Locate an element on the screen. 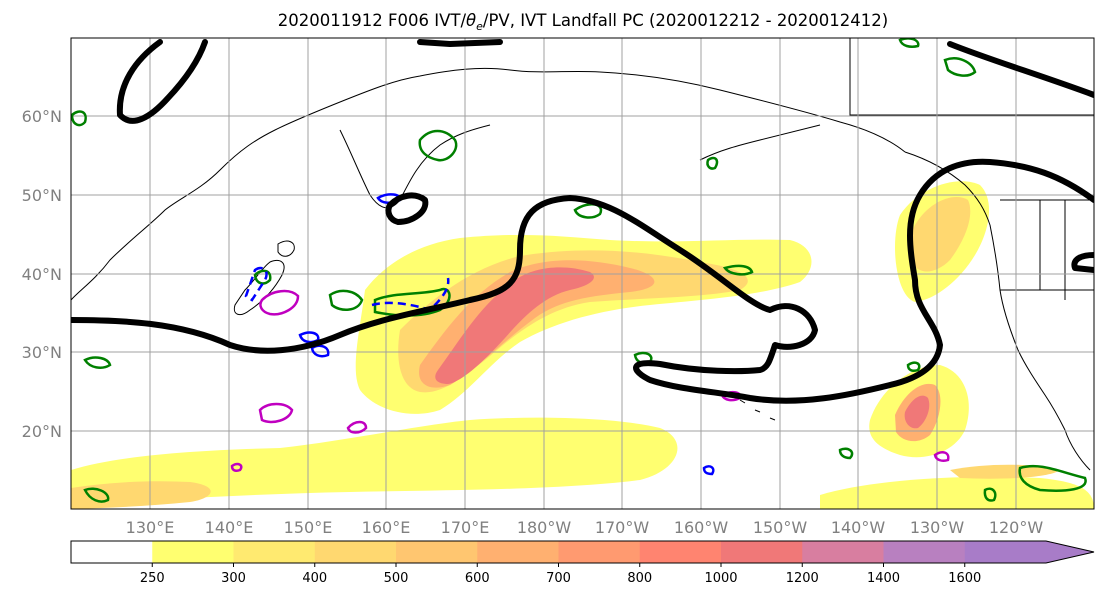  hawaii-islands is located at coordinates (757, 410).